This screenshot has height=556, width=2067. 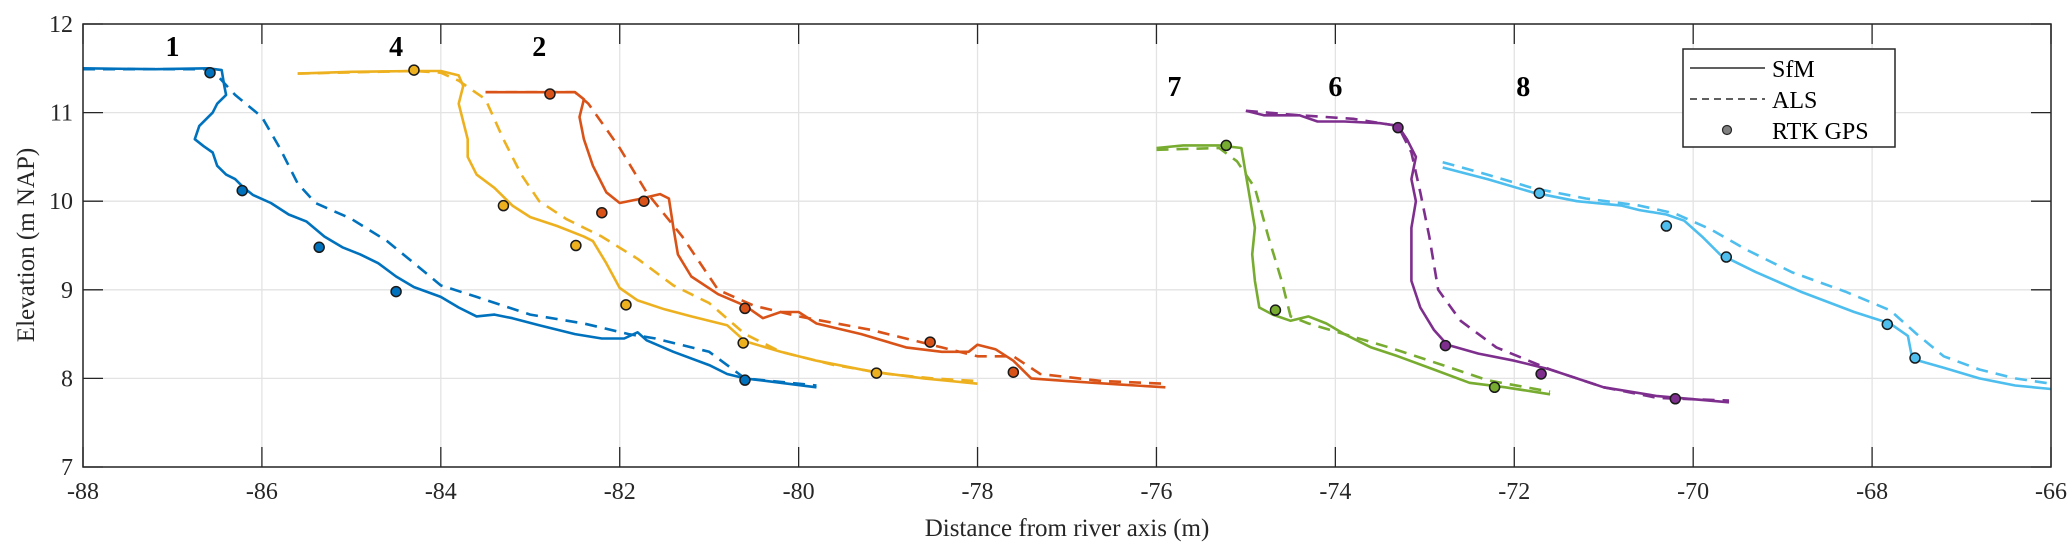 I want to click on x-tick-label: -76, so click(x=1156, y=492).